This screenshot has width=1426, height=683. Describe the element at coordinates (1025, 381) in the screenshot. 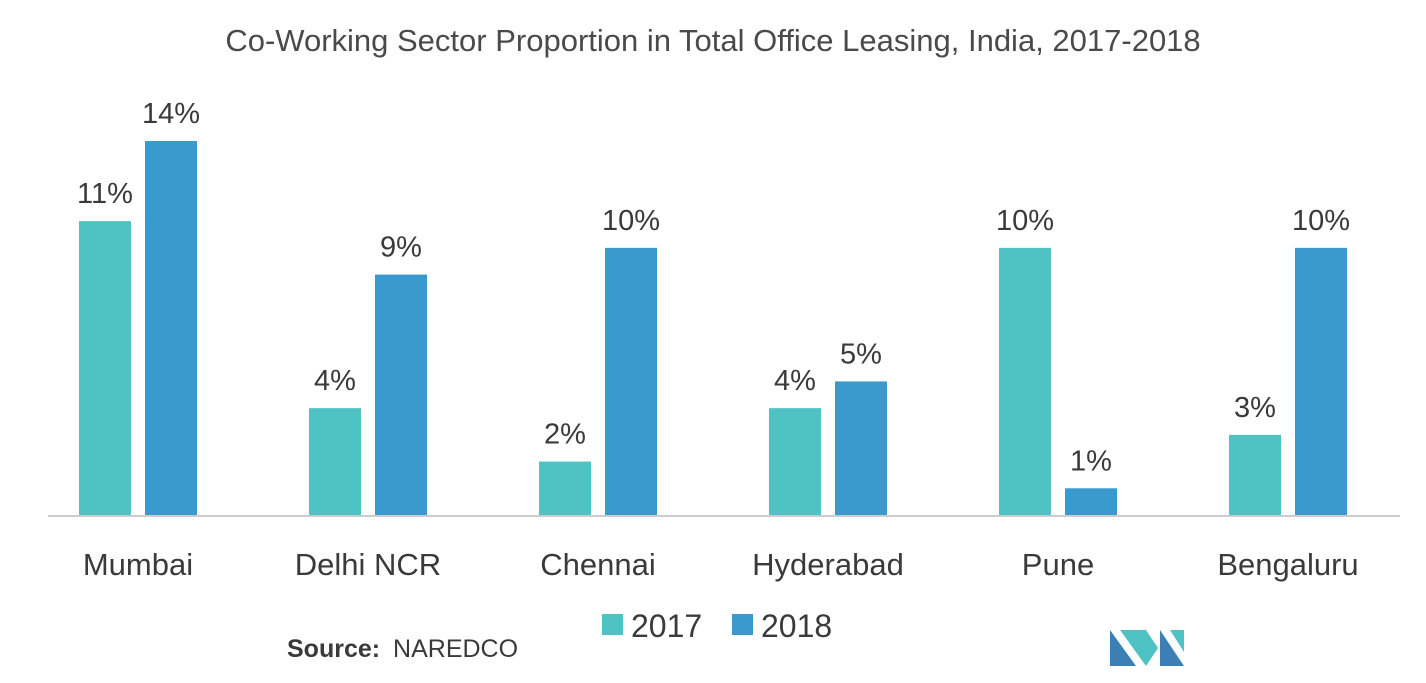

I see `bar-pune-2017` at that location.